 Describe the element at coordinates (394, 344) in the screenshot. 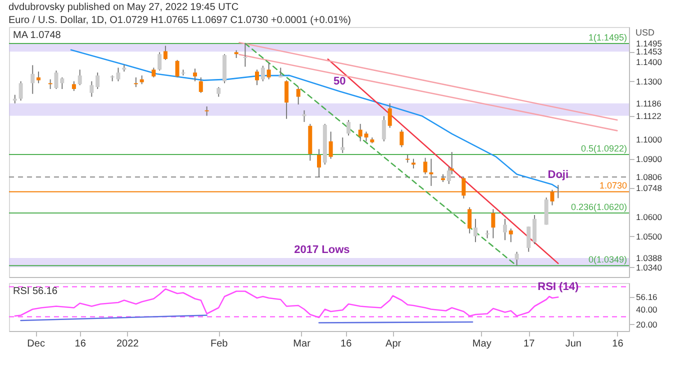

I see `x-tick-label: Apr` at that location.